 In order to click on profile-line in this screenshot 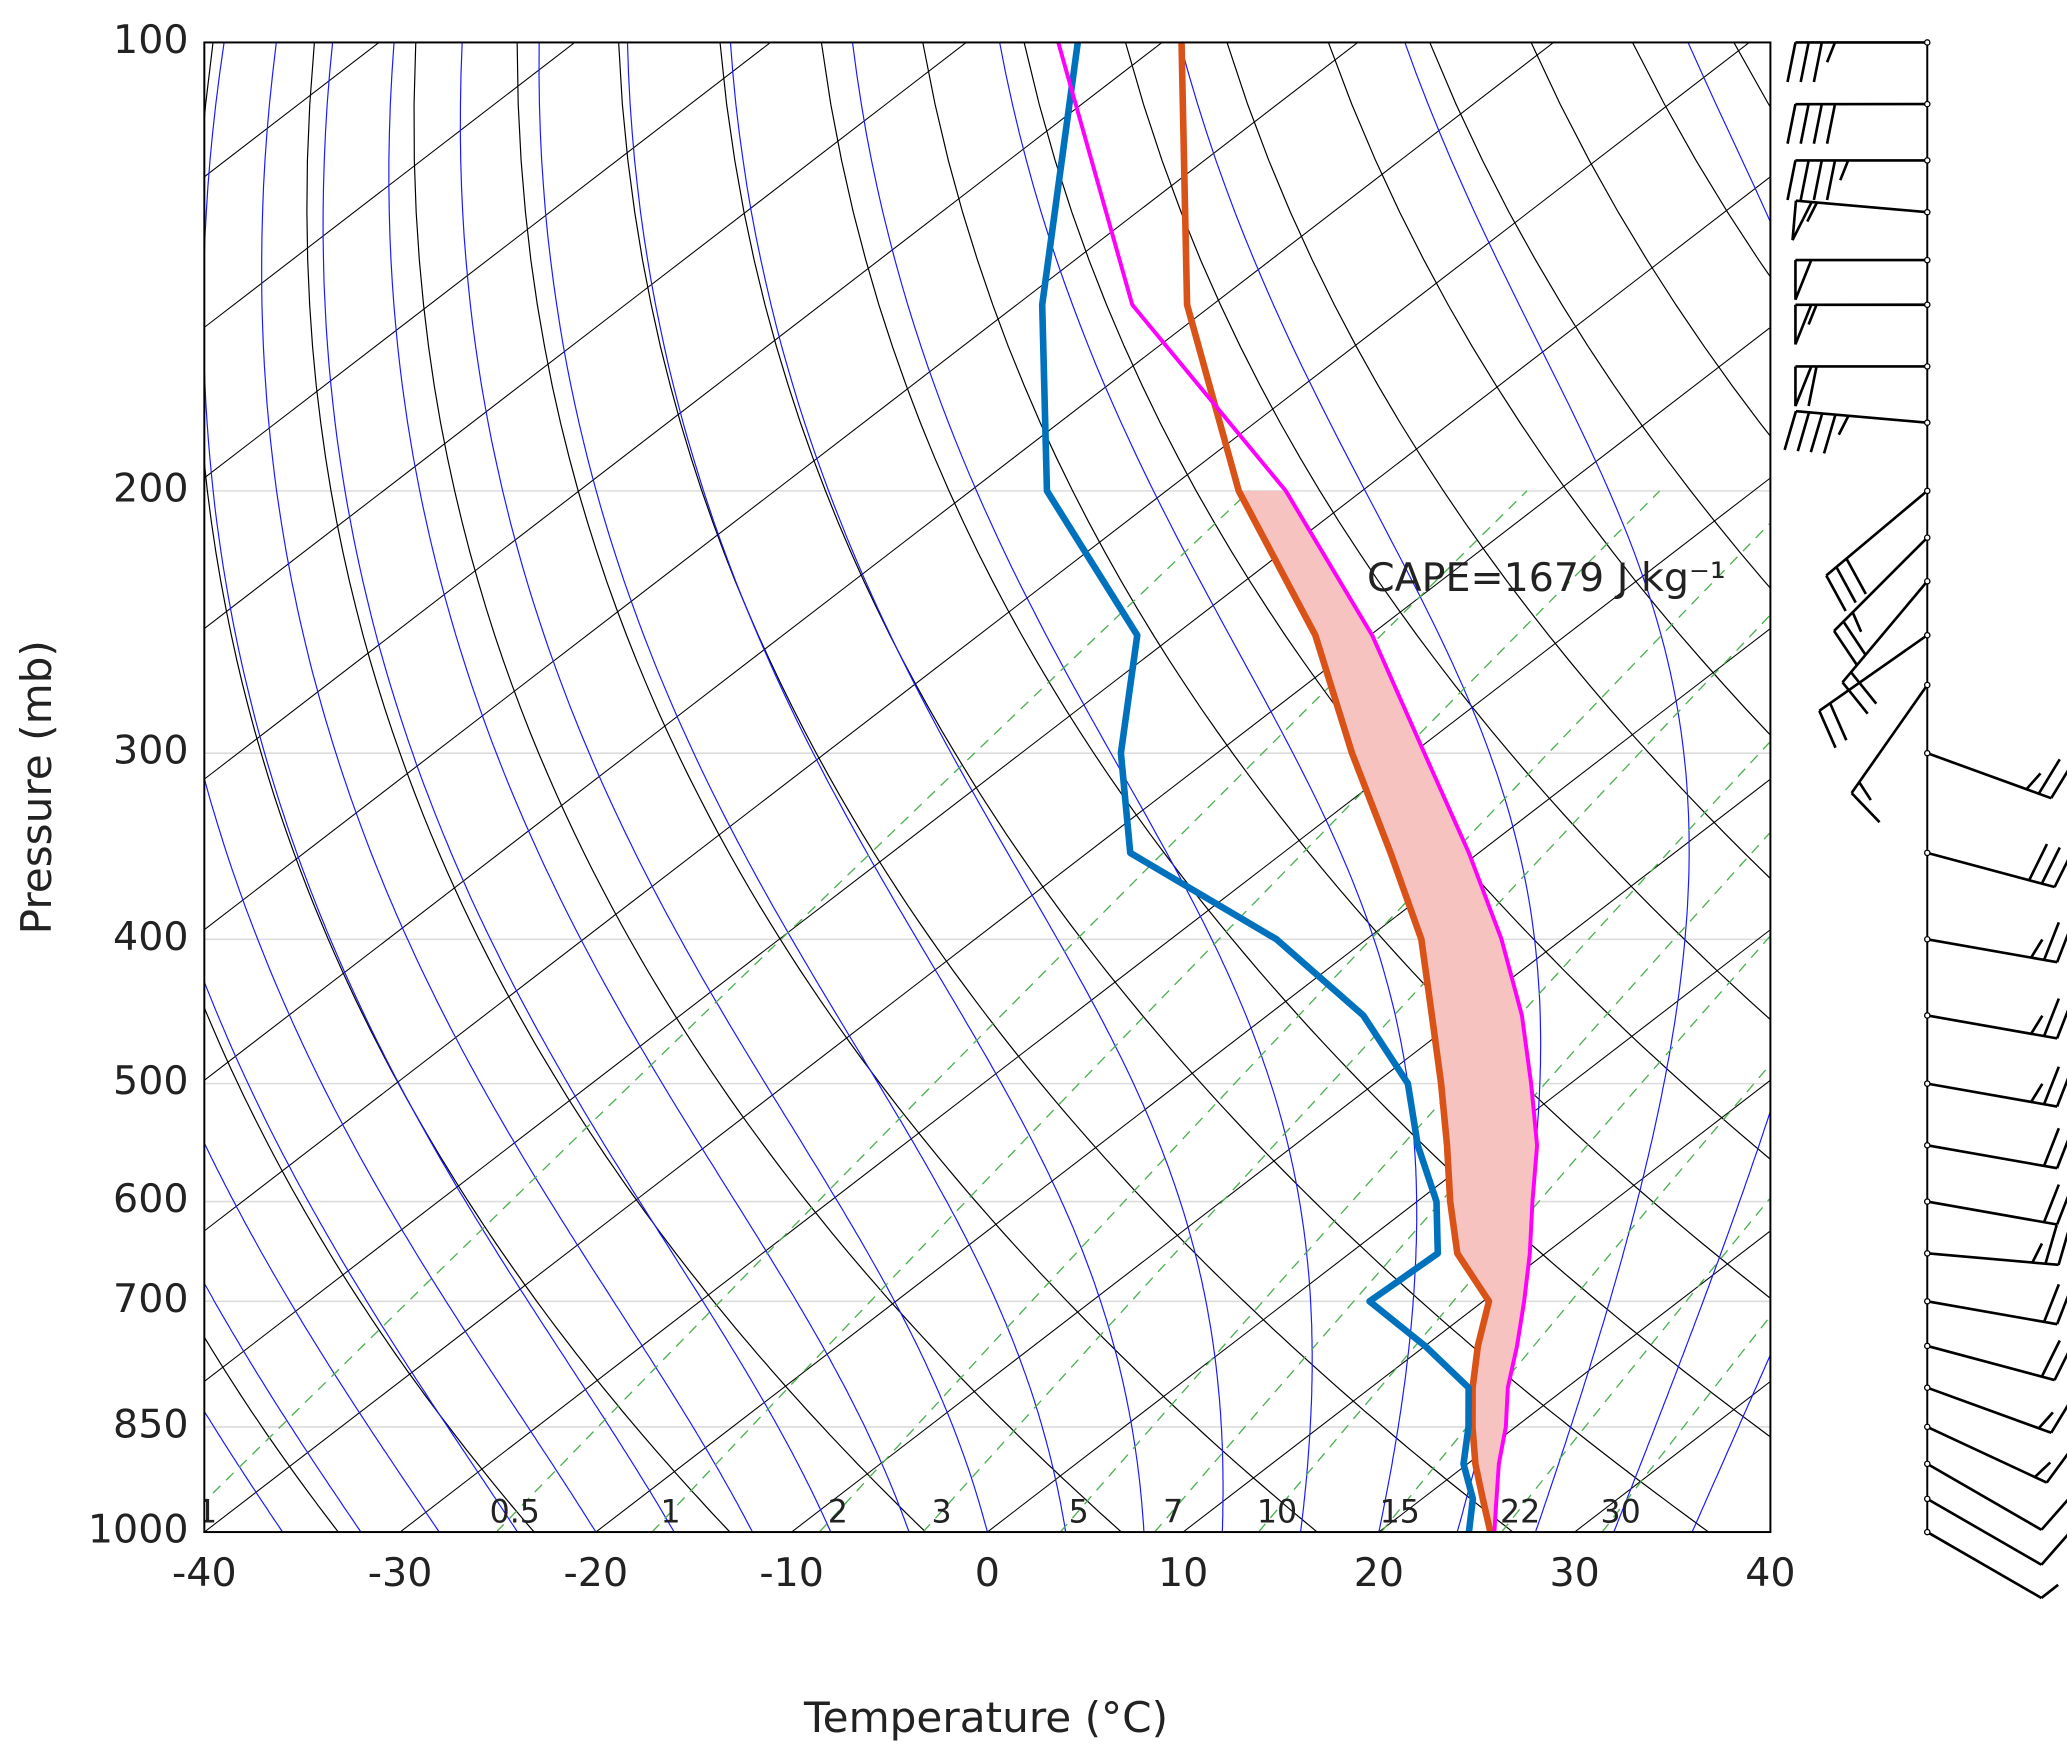, I will do `click(1336, 787)`.